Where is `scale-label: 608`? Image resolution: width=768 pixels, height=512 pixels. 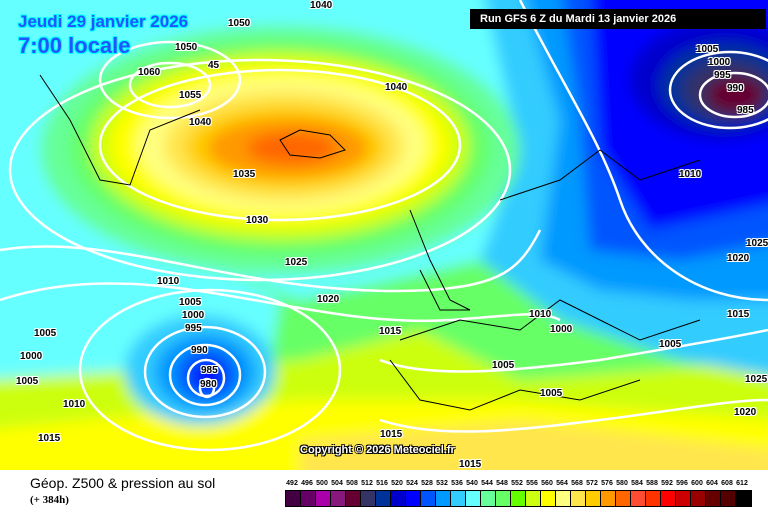 scale-label: 608 is located at coordinates (727, 483).